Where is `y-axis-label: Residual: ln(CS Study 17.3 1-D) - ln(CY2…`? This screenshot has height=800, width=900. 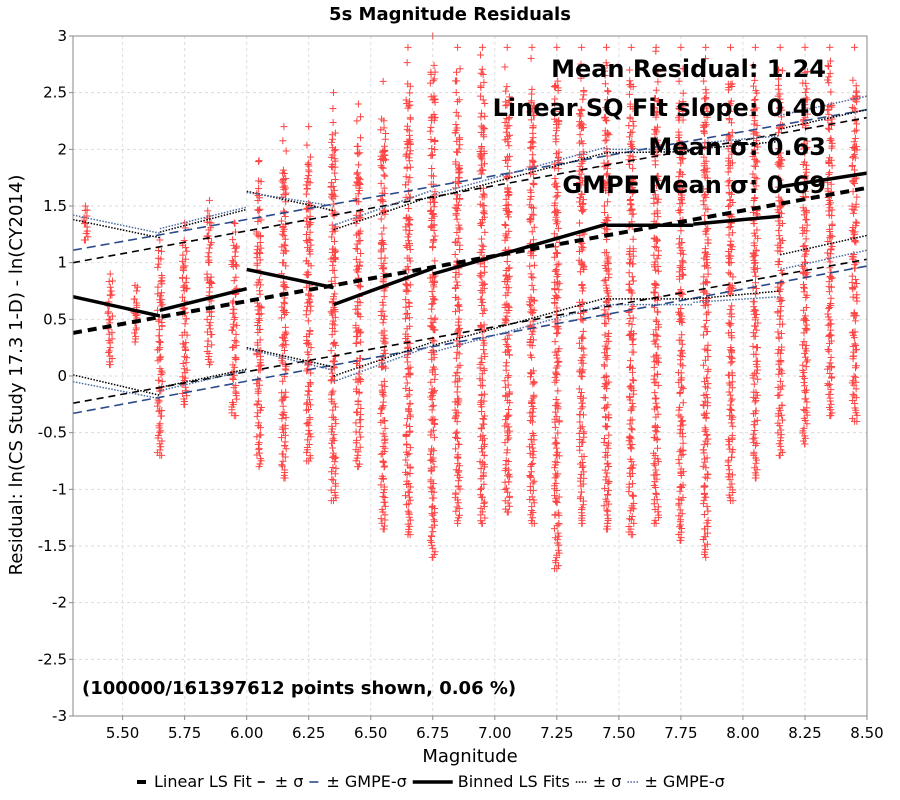 y-axis-label: Residual: ln(CS Study 17.3 1-D) - ln(CY2… is located at coordinates (16, 375).